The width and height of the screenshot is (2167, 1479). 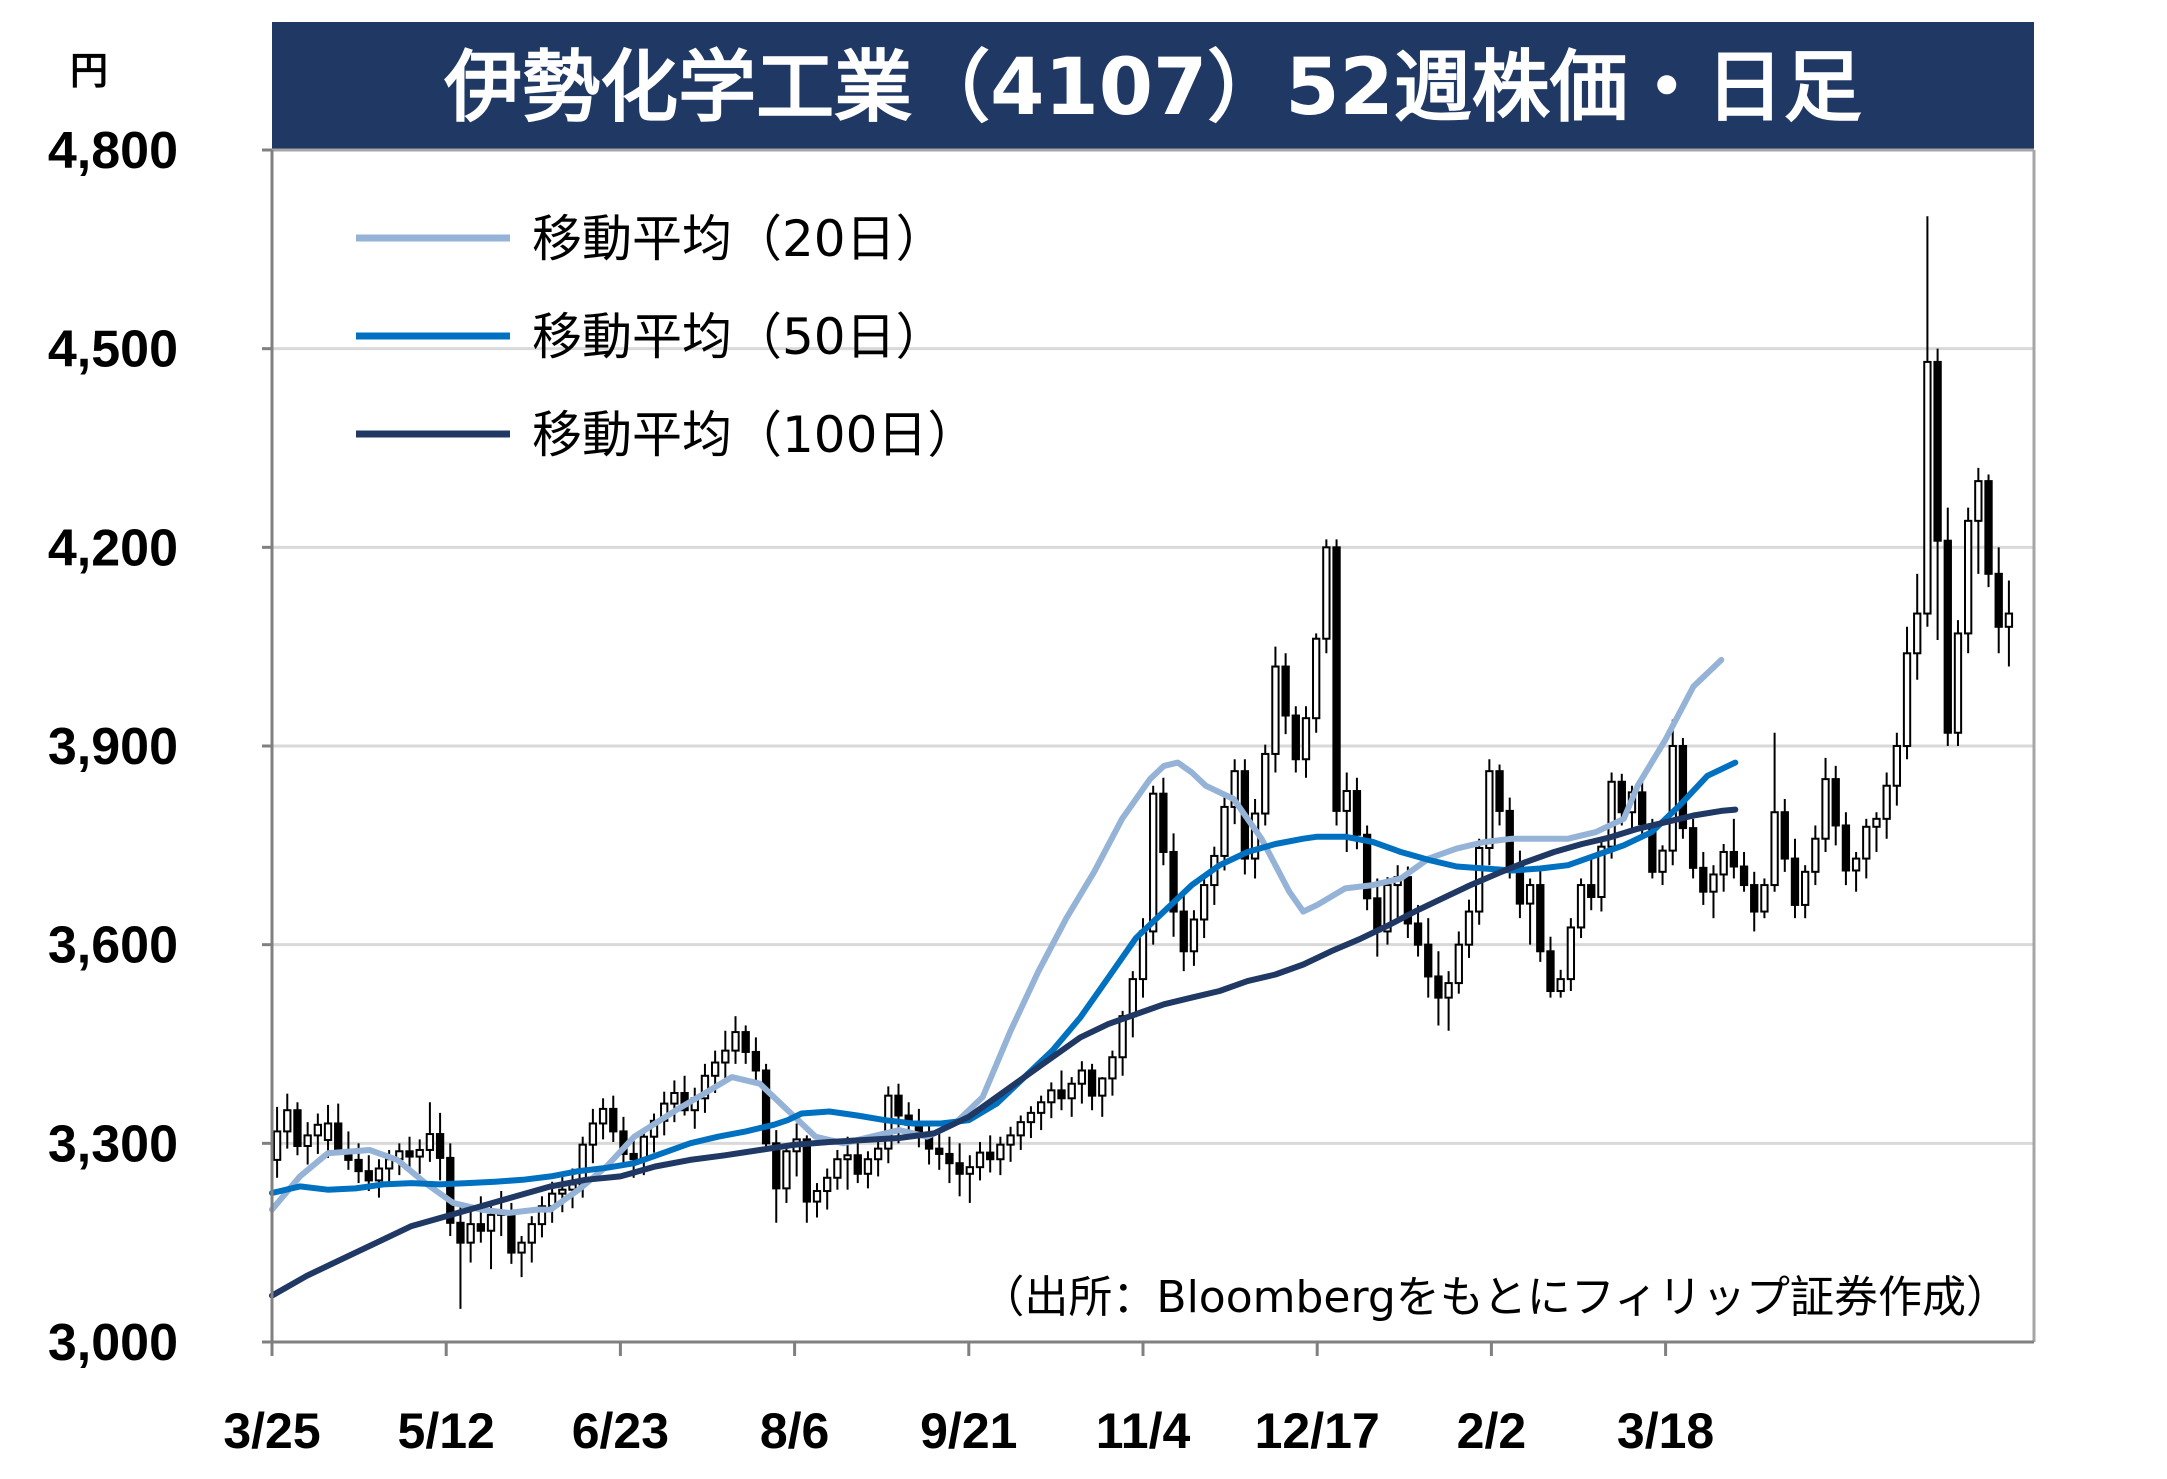 I want to click on x-tick-label: 5/12, so click(x=446, y=1431).